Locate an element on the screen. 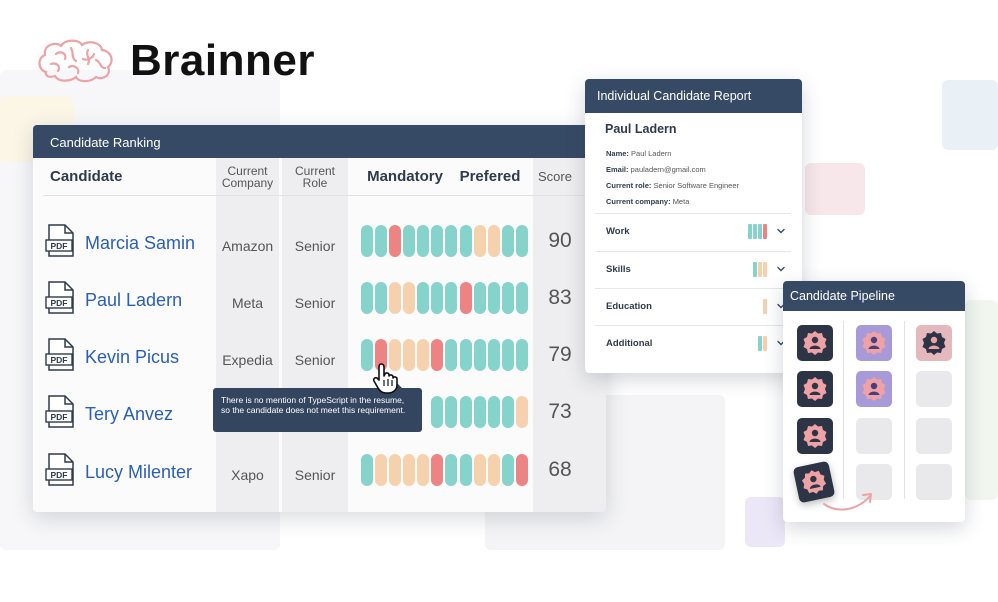 The image size is (998, 602). table-row: PDF Lucy Milenter Xapo Senior 68 is located at coordinates (319, 477).